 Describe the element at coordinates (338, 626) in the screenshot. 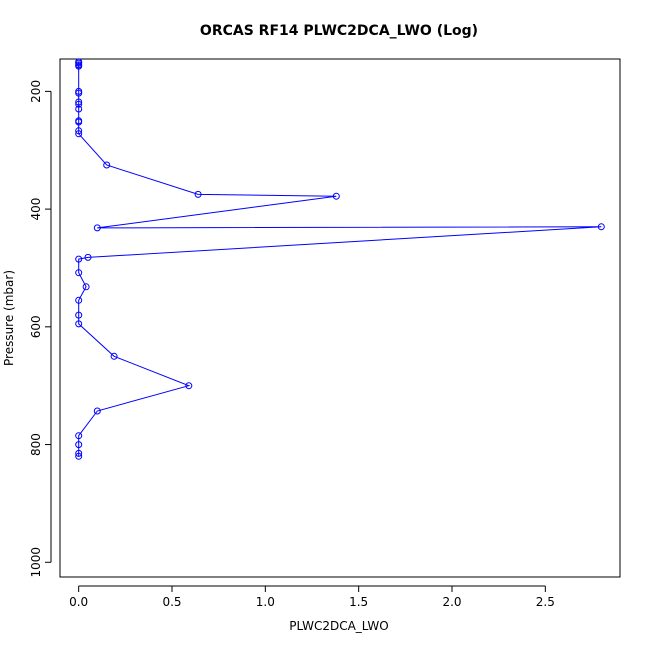

I see `x-axis-title: PLWC2DCA_LWO` at that location.